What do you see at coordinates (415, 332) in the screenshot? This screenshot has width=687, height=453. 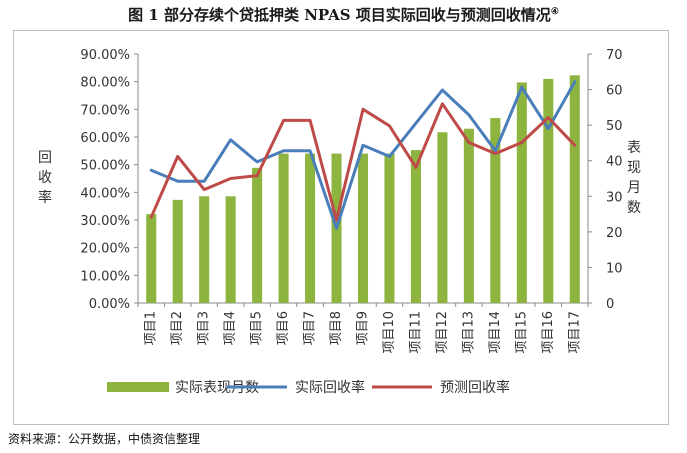 I see `x-category-label: 项目11` at bounding box center [415, 332].